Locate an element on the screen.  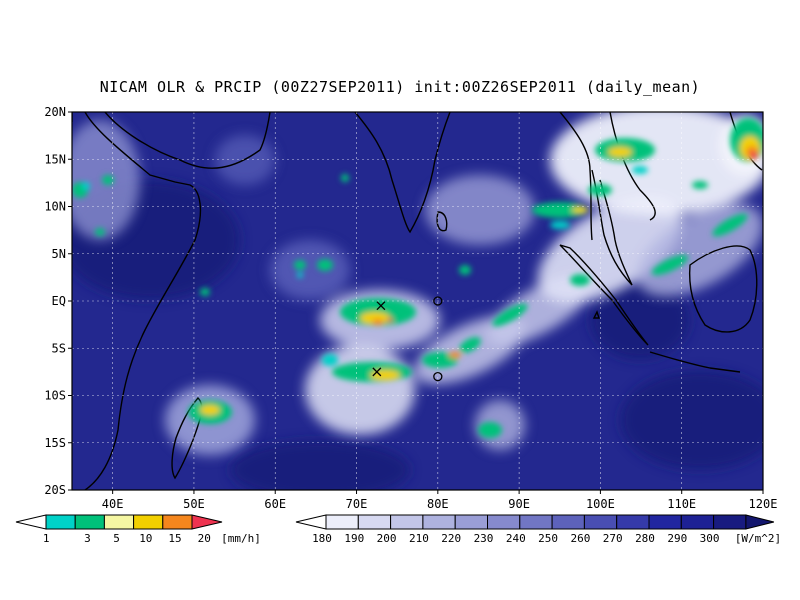
x-tick-label: 40E is located at coordinates (113, 504).